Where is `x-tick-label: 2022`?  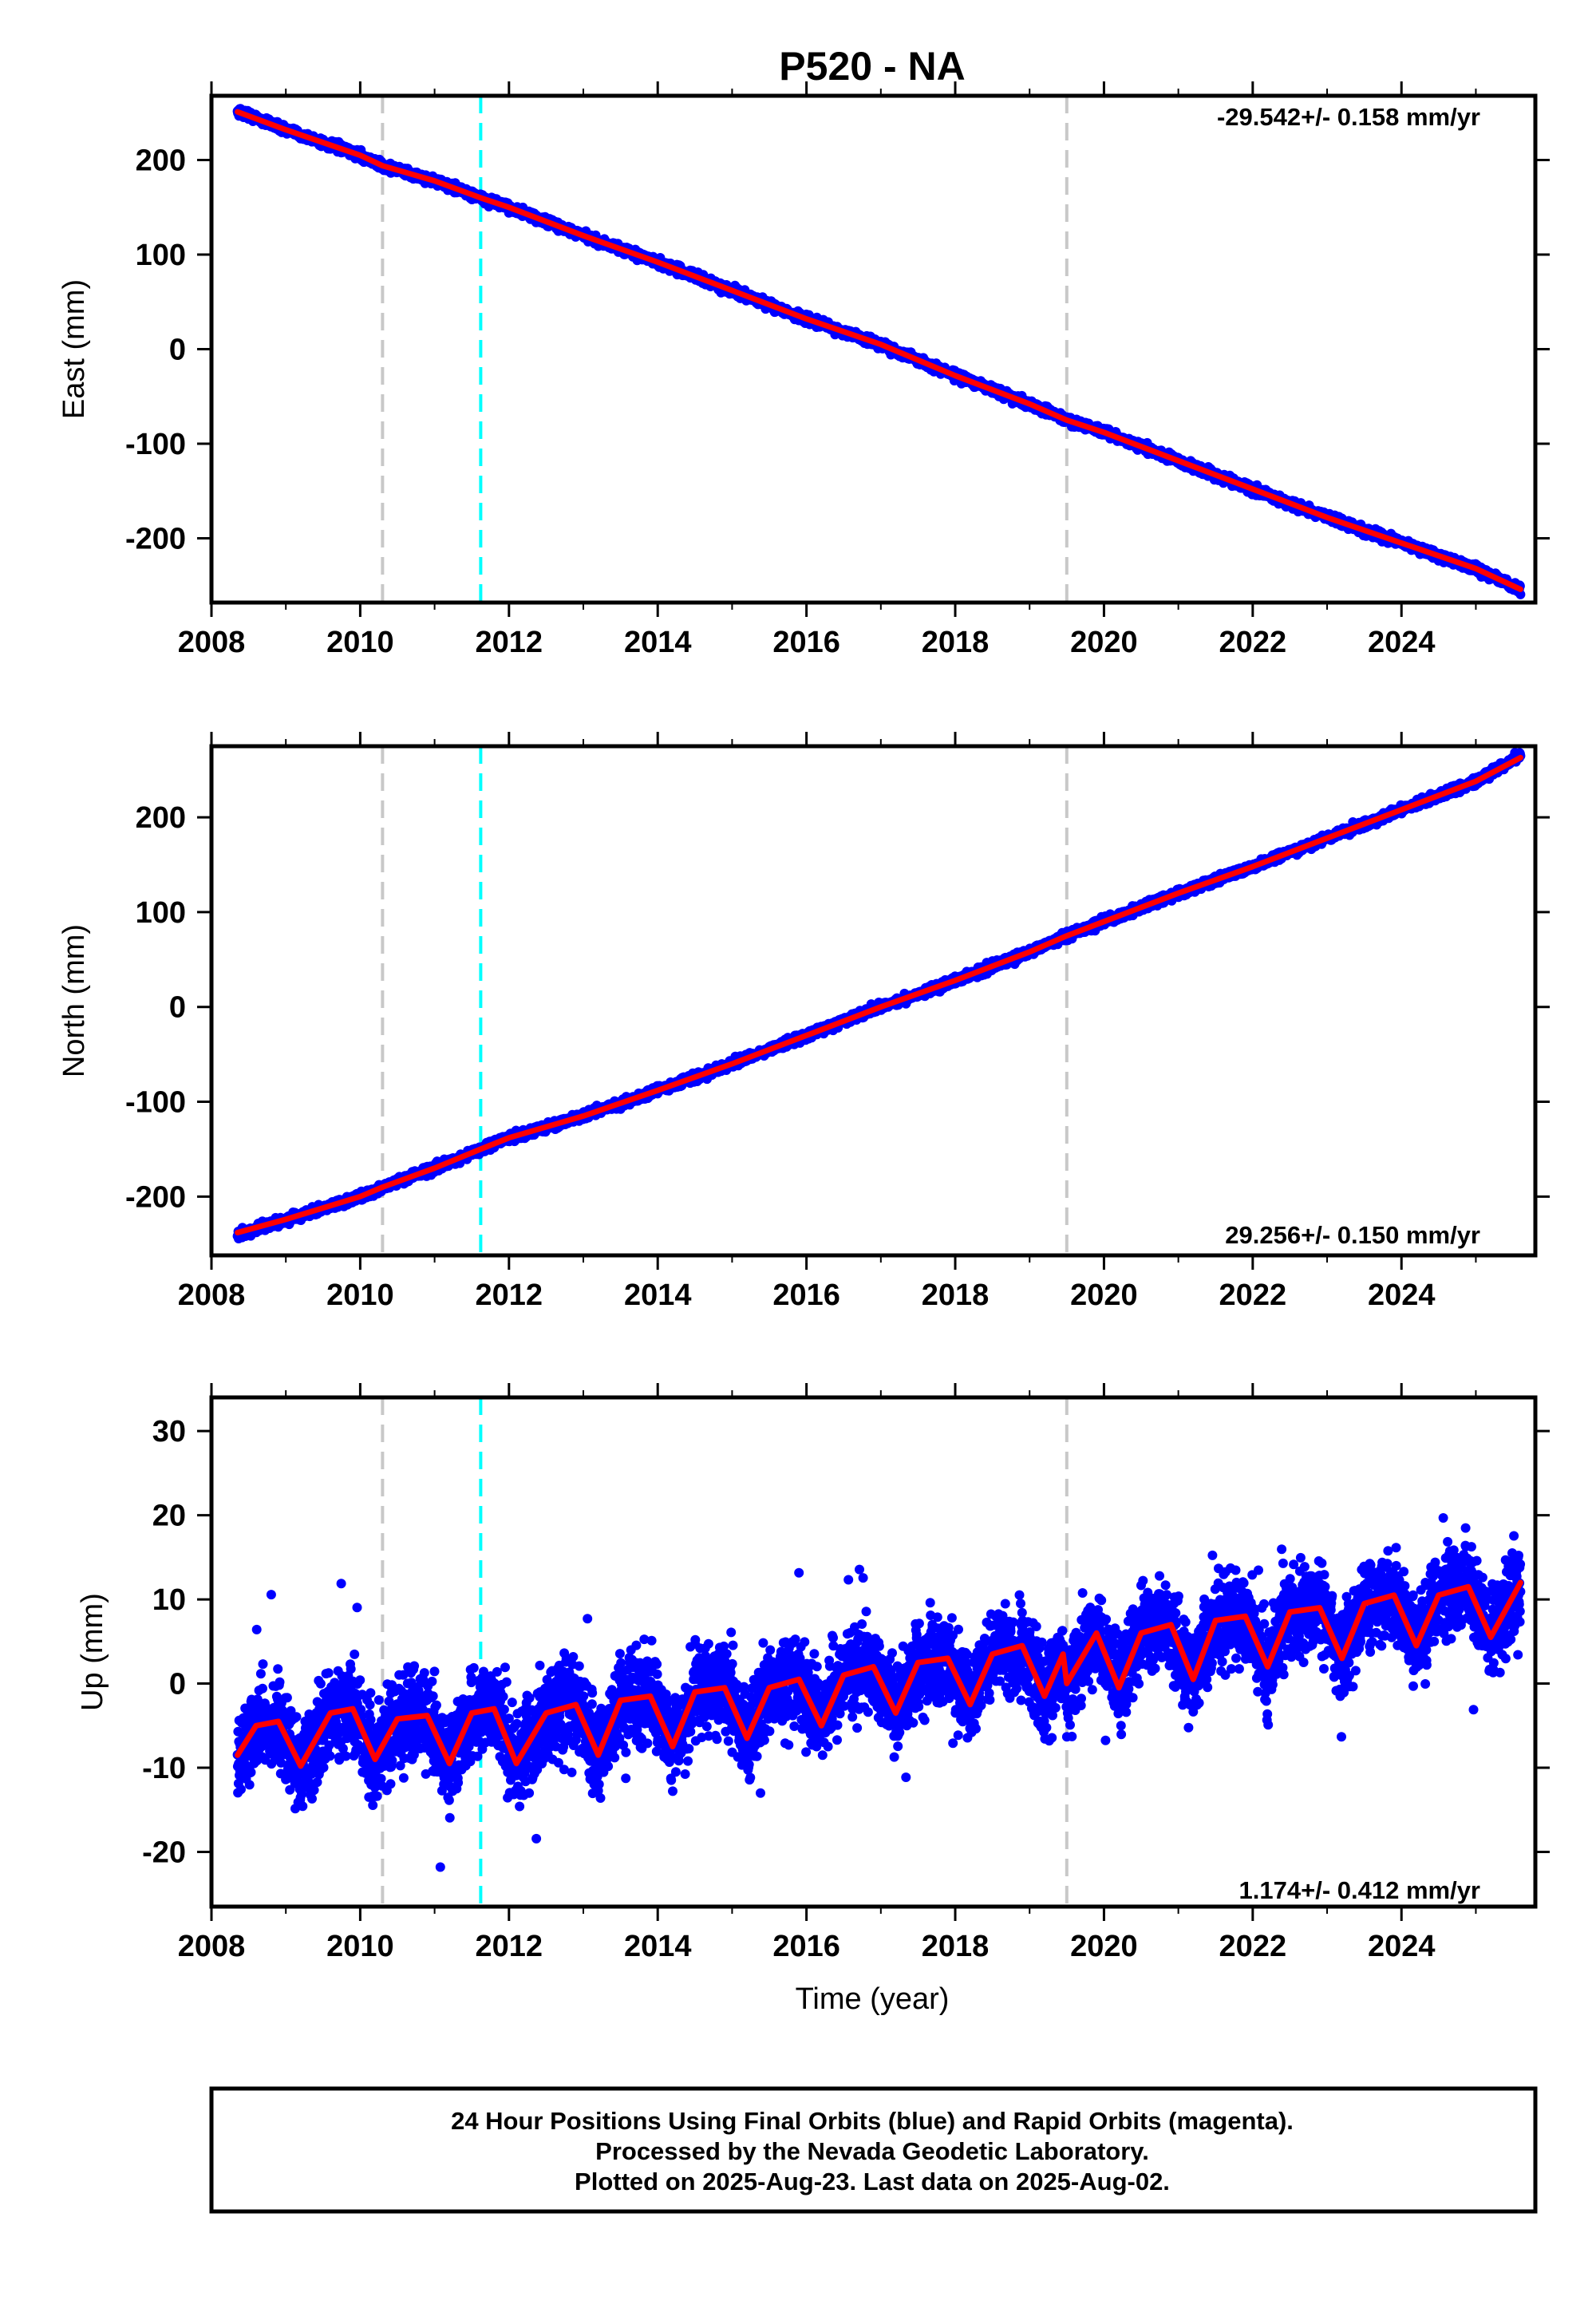 x-tick-label: 2022 is located at coordinates (1253, 642).